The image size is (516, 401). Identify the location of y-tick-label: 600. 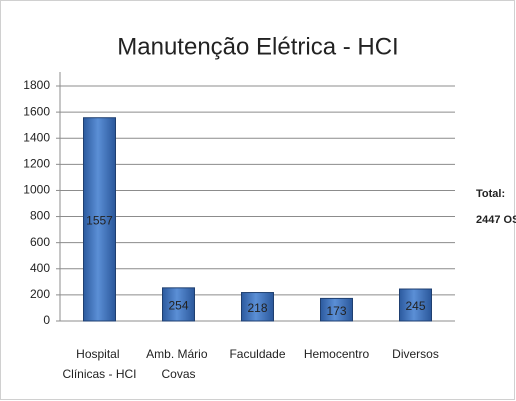
(40, 242).